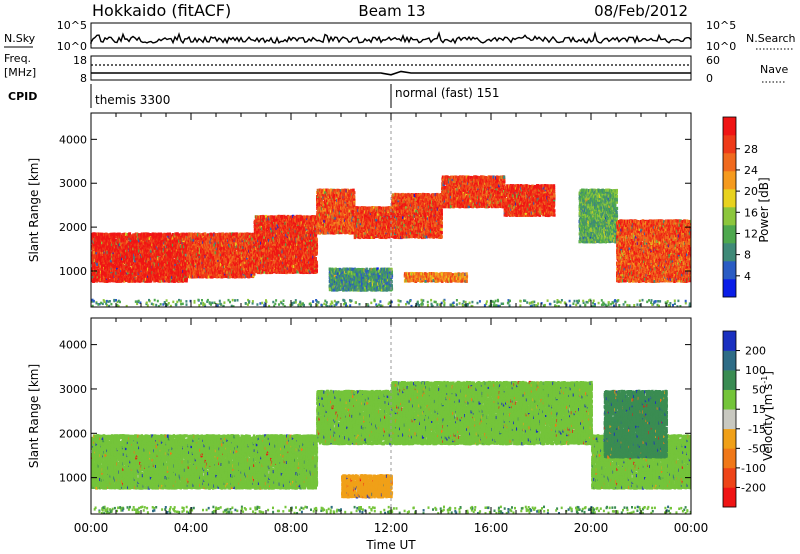 This screenshot has width=800, height=554. Describe the element at coordinates (774, 69) in the screenshot. I see `nave-label: Nave` at that location.